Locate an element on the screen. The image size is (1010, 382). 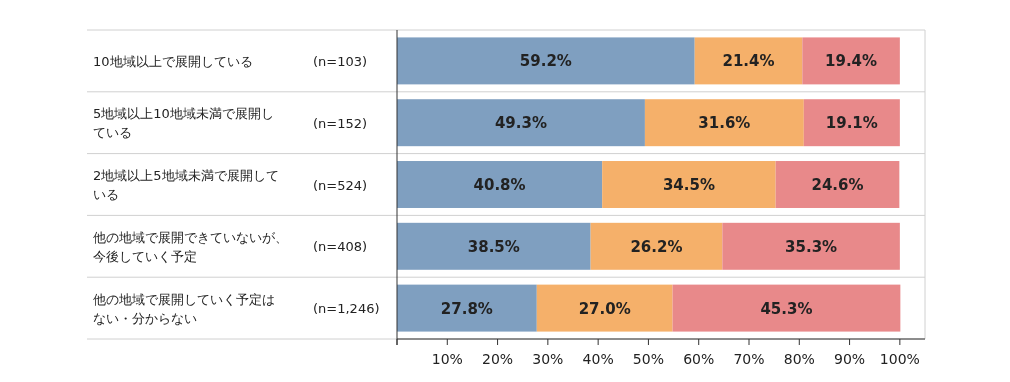
data-label: 21.4% is located at coordinates (748, 61).